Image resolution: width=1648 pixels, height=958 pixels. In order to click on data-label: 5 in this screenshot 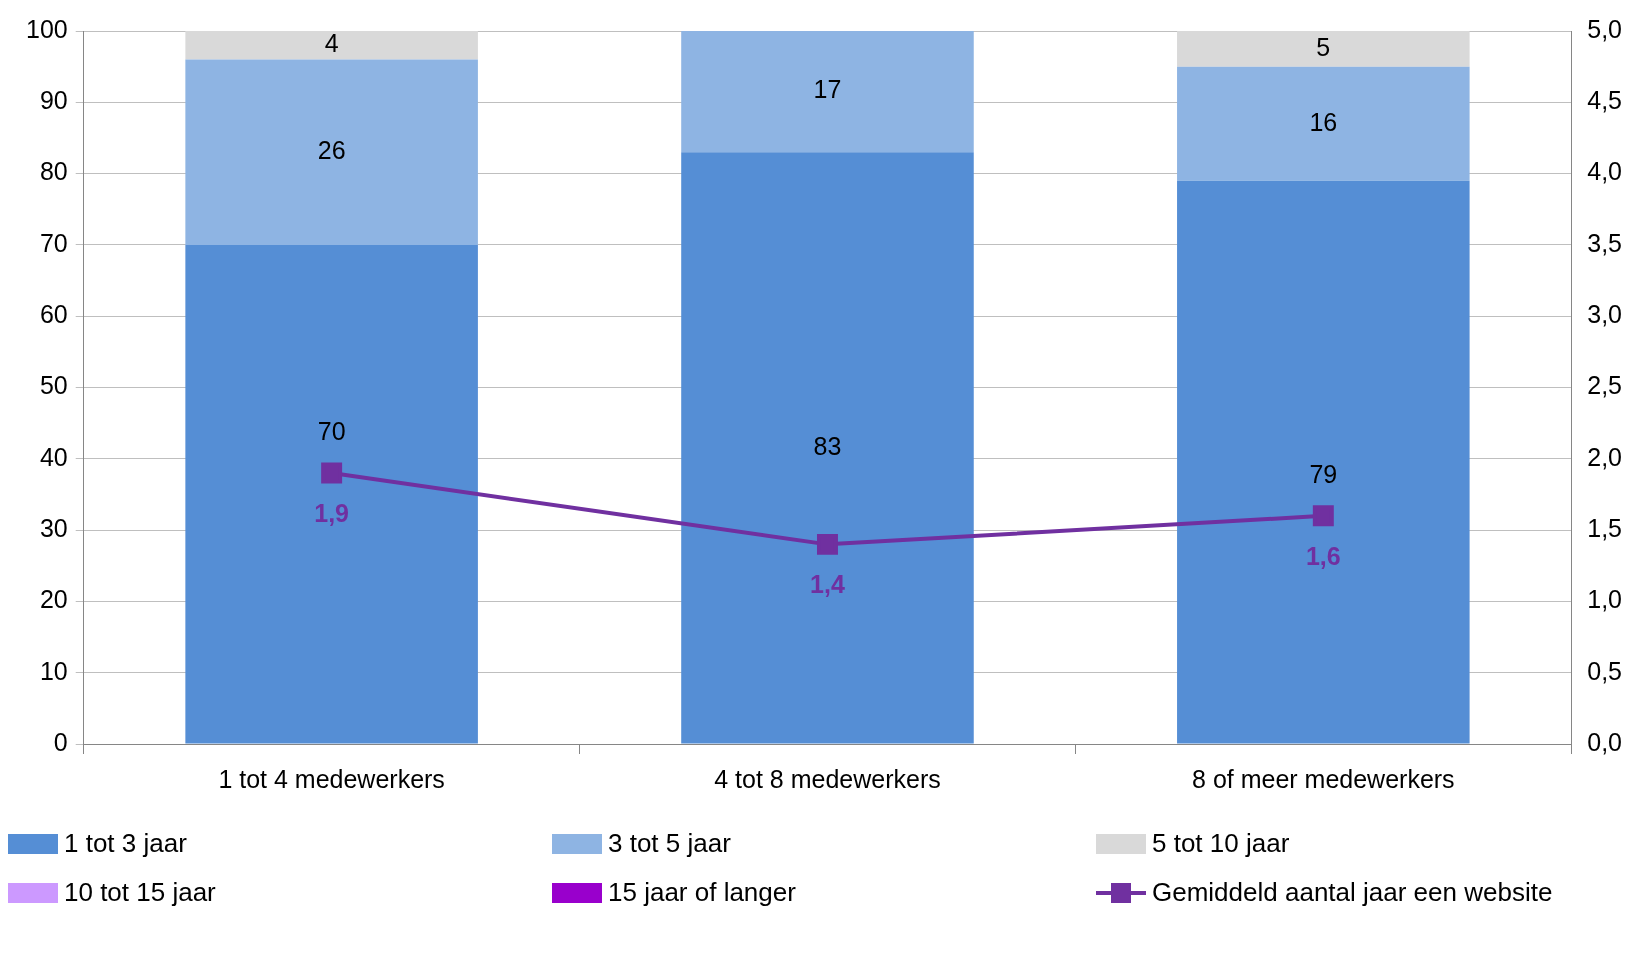, I will do `click(1323, 46)`.